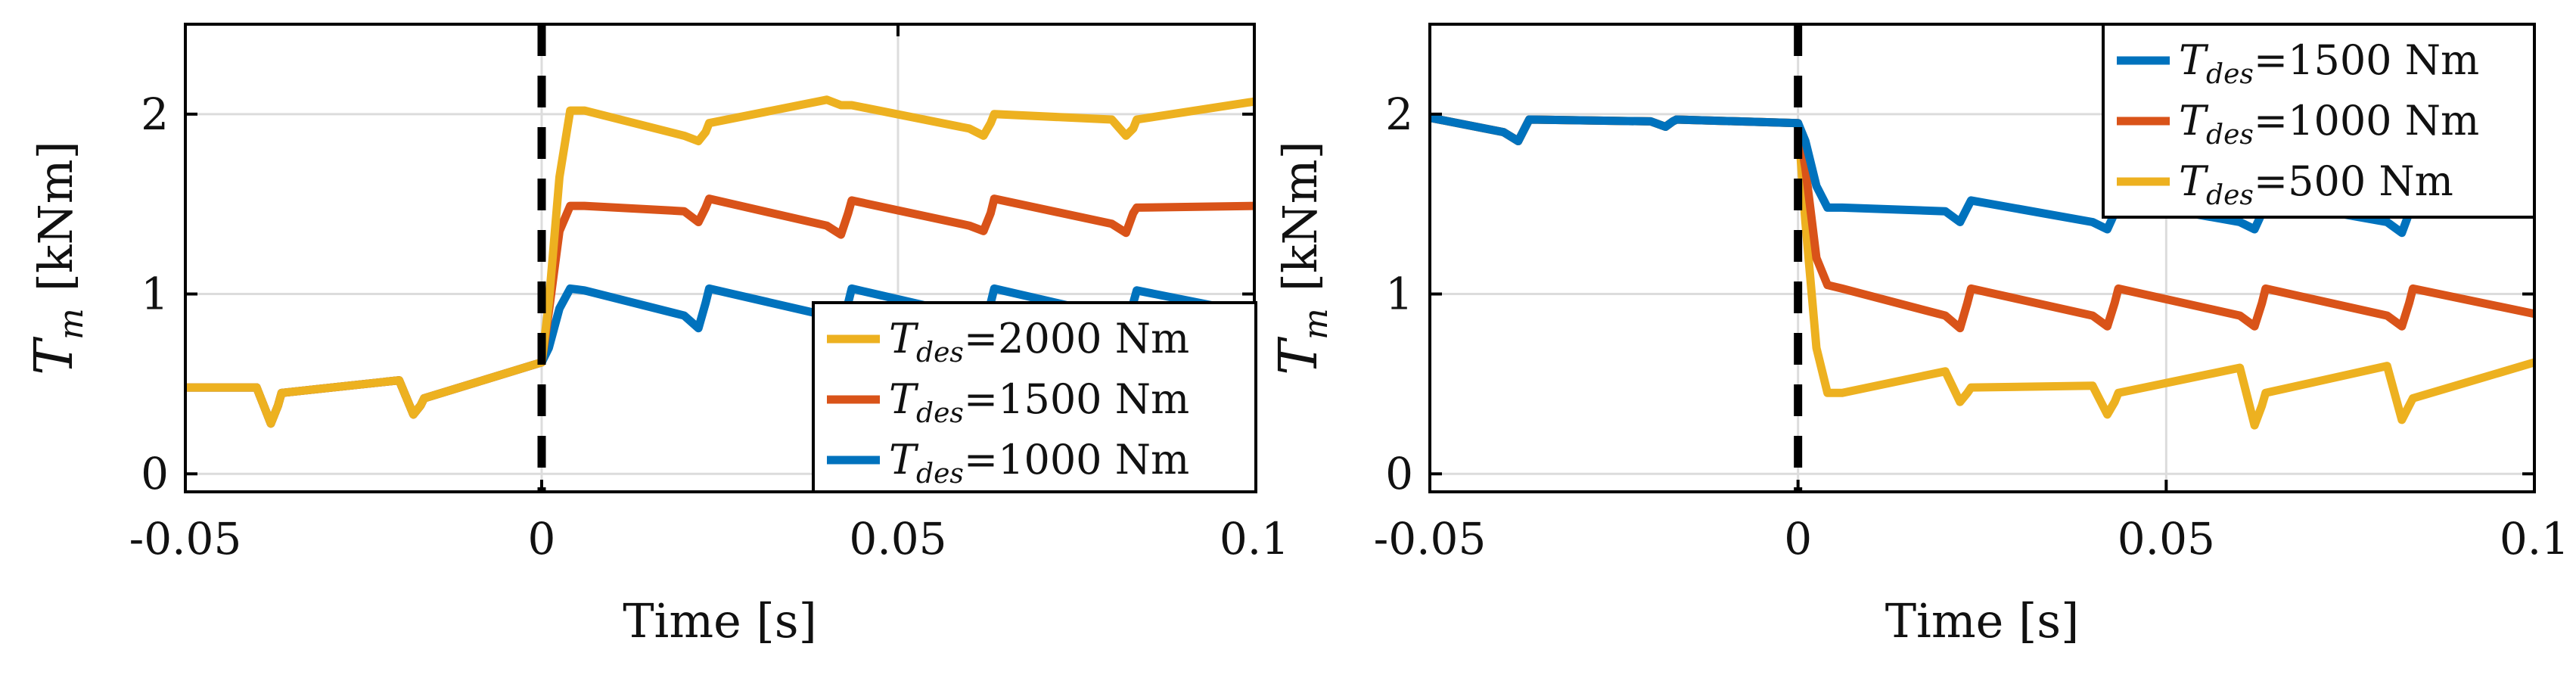  I want to click on legend-label-3: Tdes=500 Nm, so click(2316, 184).